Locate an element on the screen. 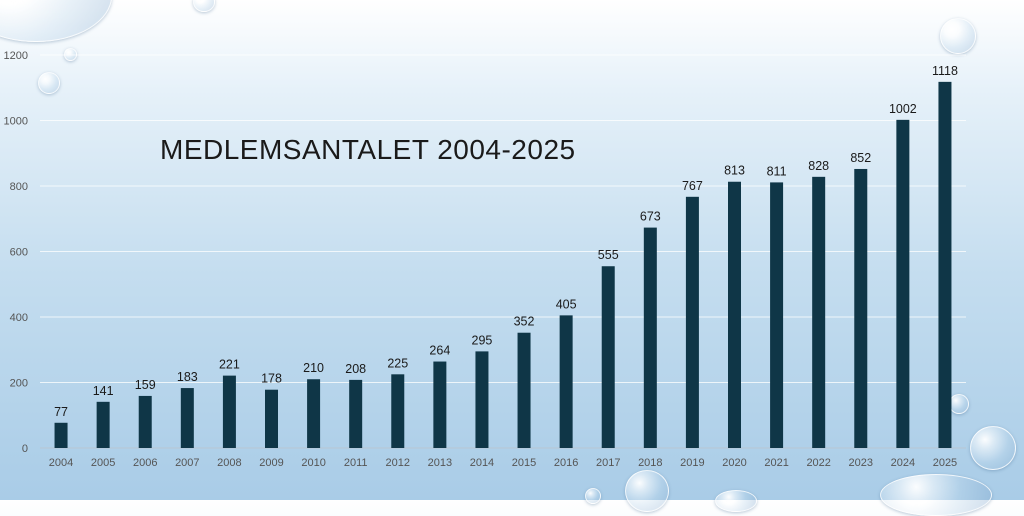 This screenshot has width=1024, height=516. data-label: 352 is located at coordinates (524, 322).